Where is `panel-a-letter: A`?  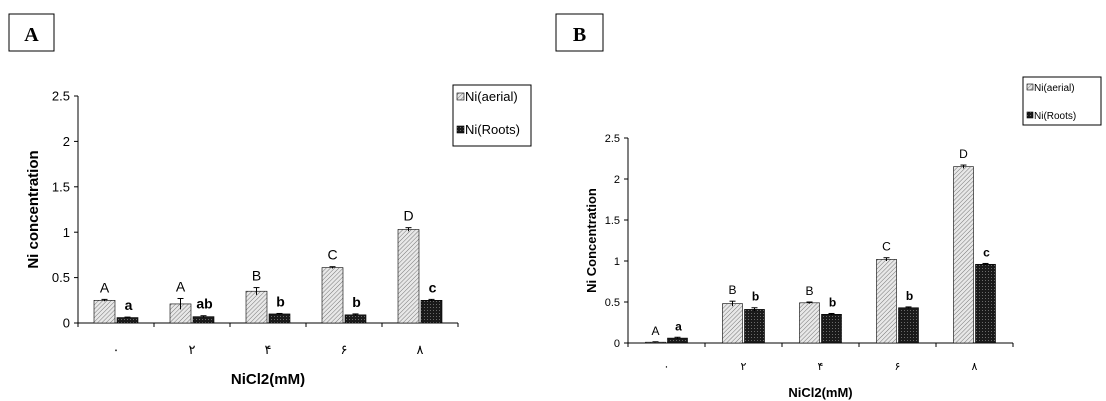
panel-a-letter: A is located at coordinates (31, 35).